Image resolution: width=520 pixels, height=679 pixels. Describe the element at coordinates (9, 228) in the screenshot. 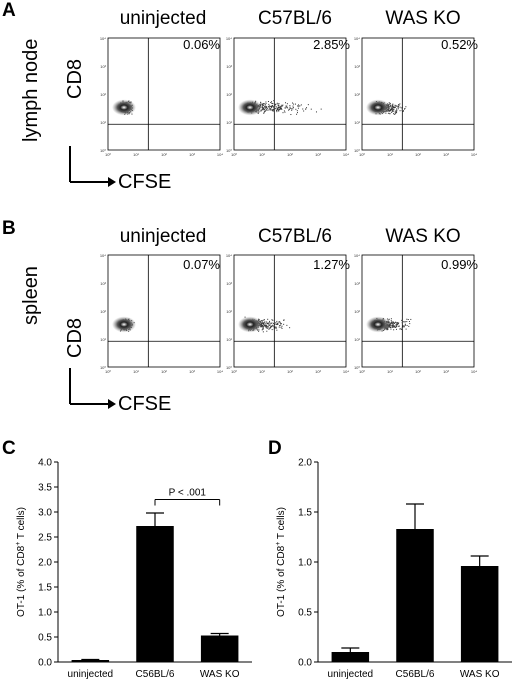

I see `panel-letter-b: B` at that location.